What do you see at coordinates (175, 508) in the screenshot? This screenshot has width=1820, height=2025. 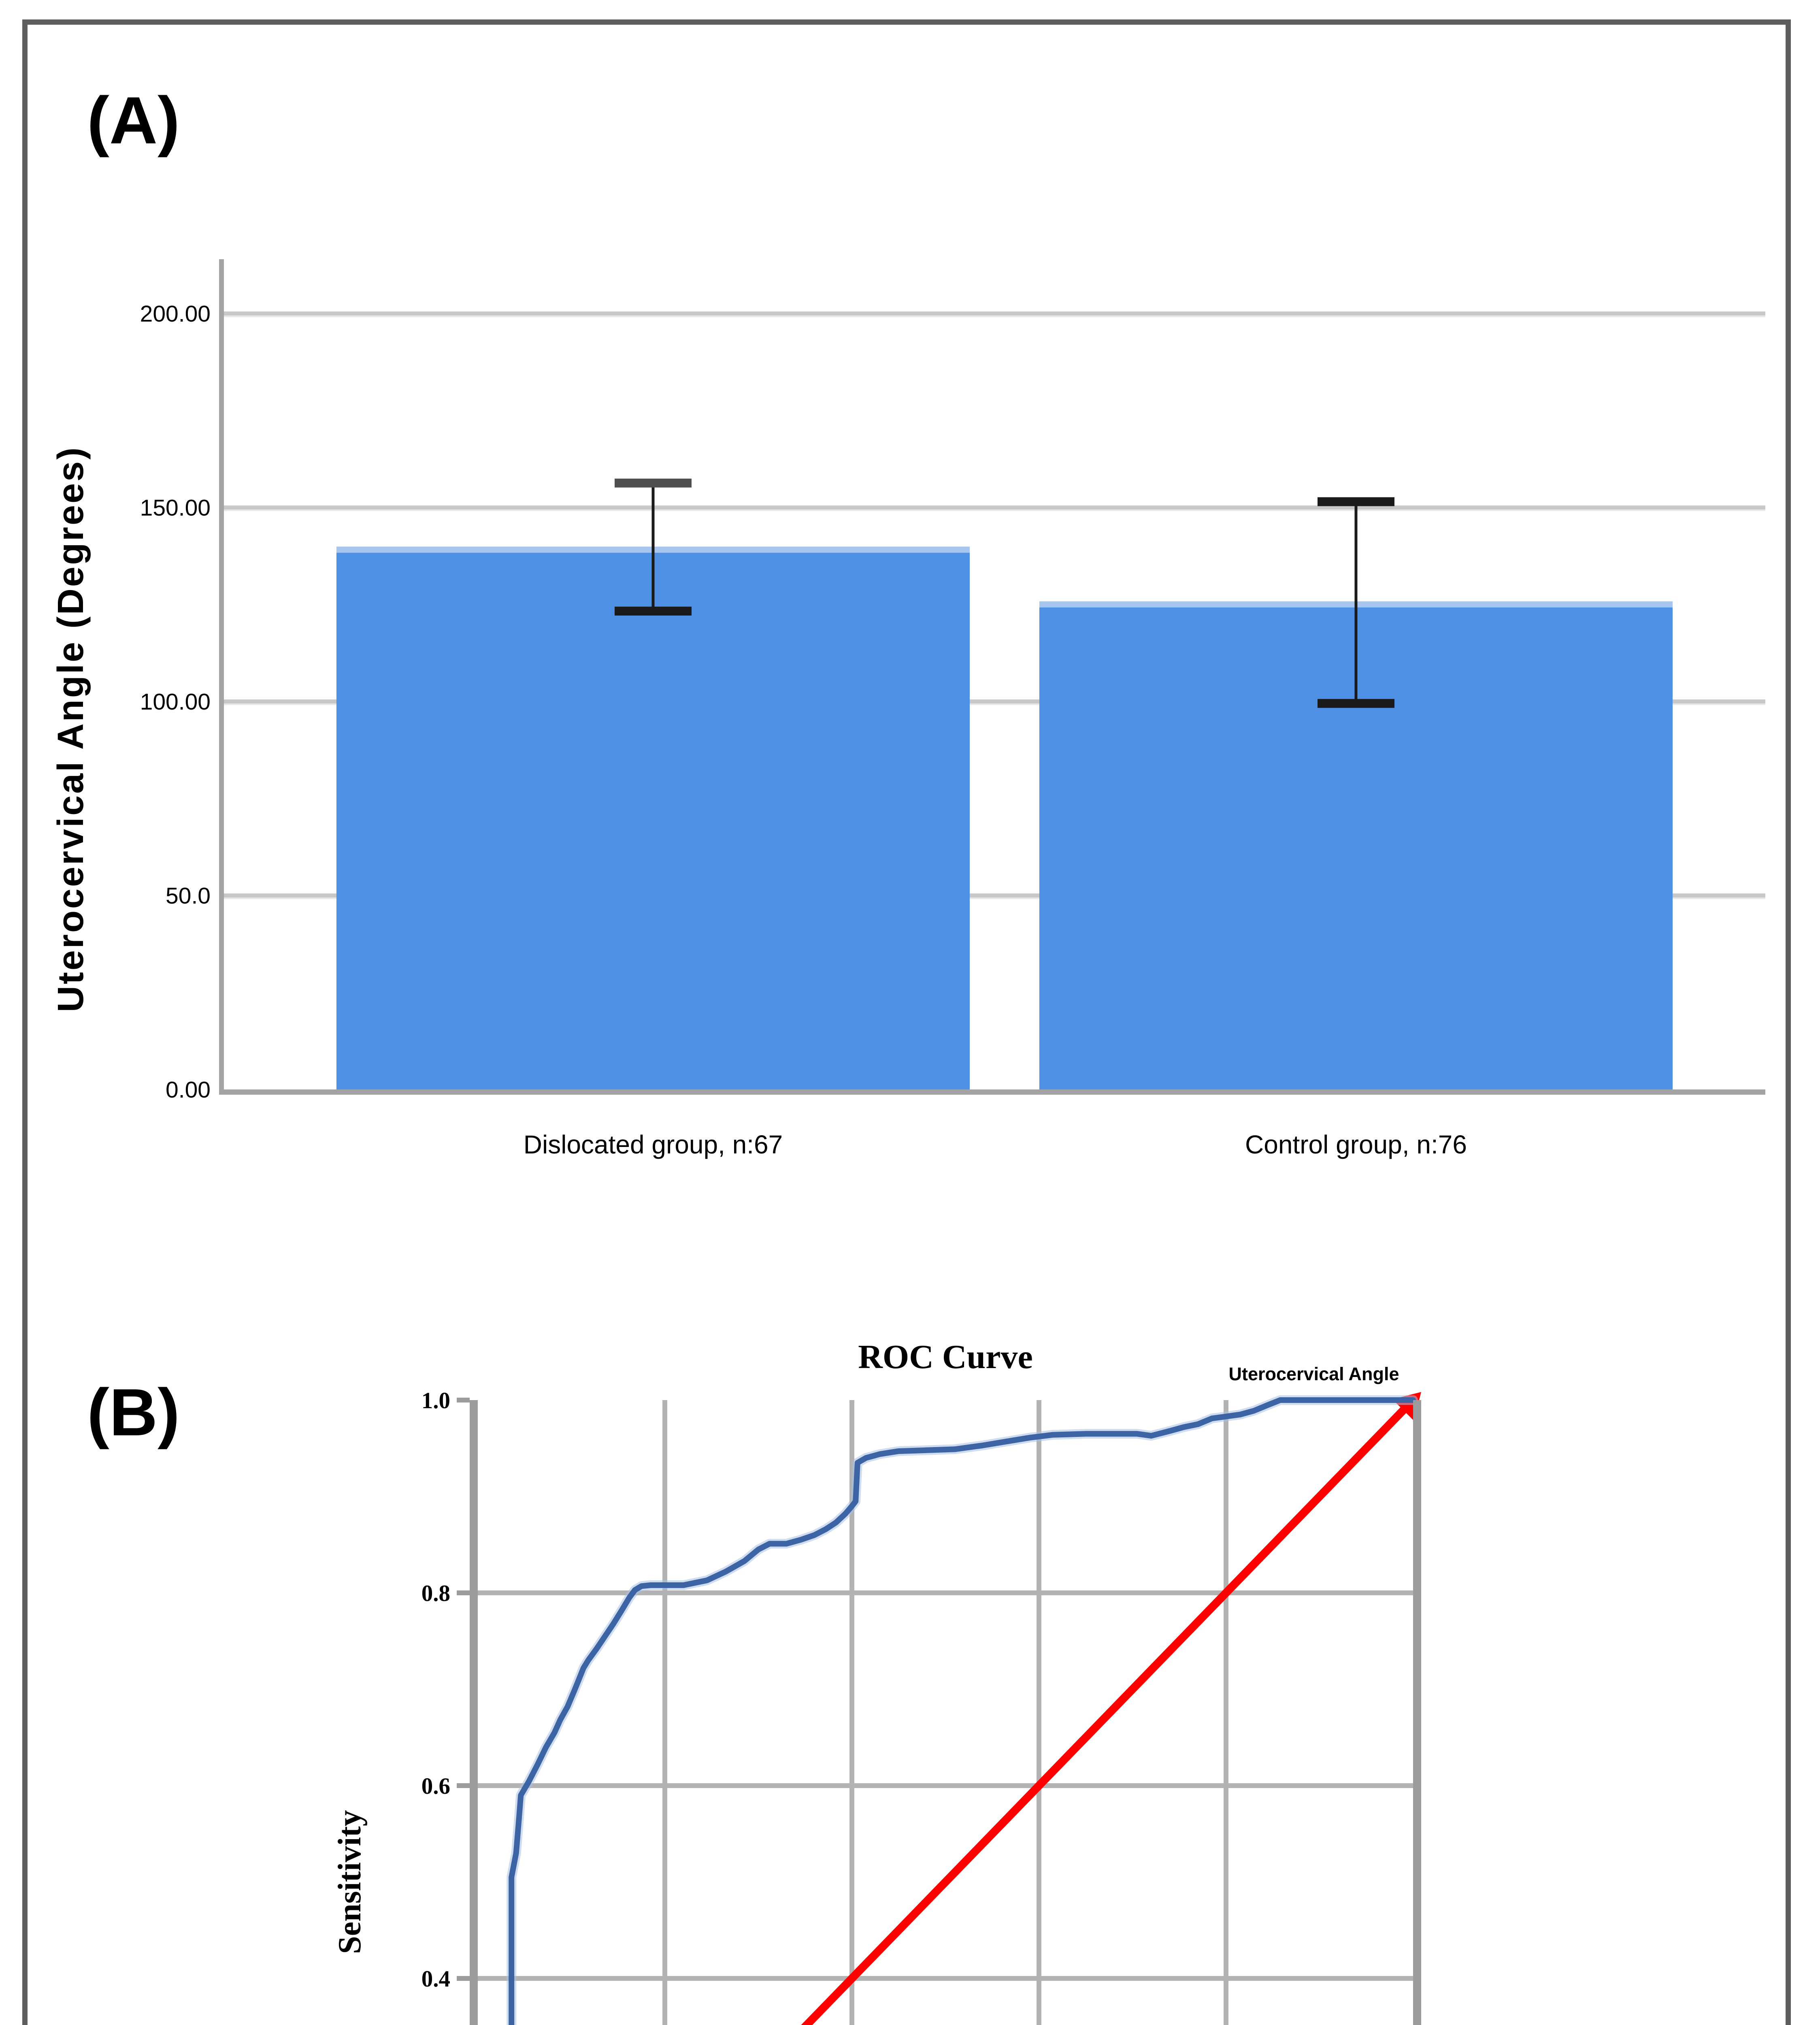 I see `y-tick-label: 150.00` at bounding box center [175, 508].